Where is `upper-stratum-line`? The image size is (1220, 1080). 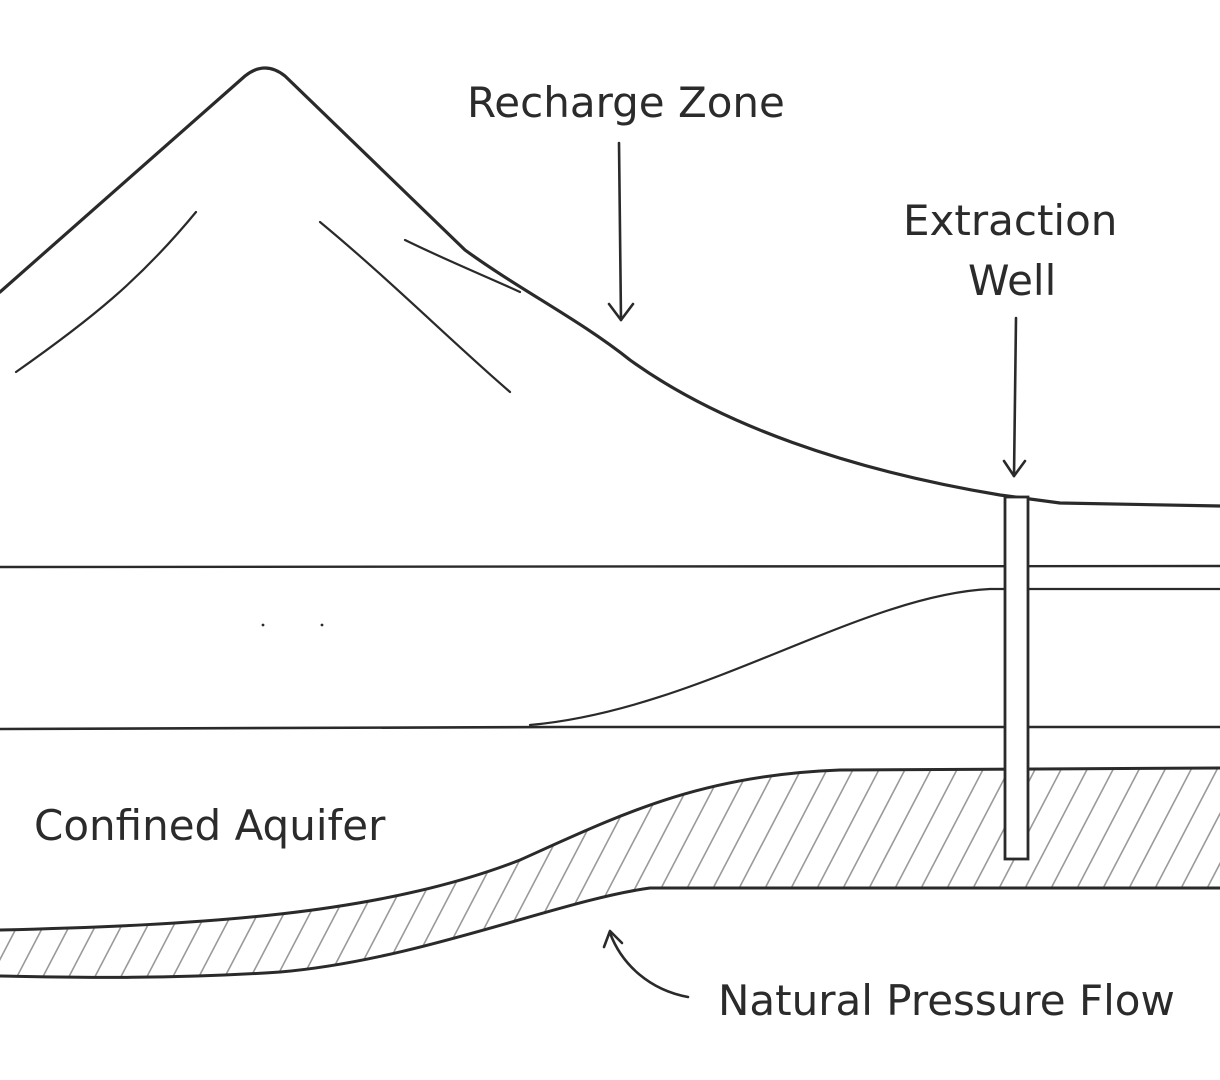 upper-stratum-line is located at coordinates (610, 566).